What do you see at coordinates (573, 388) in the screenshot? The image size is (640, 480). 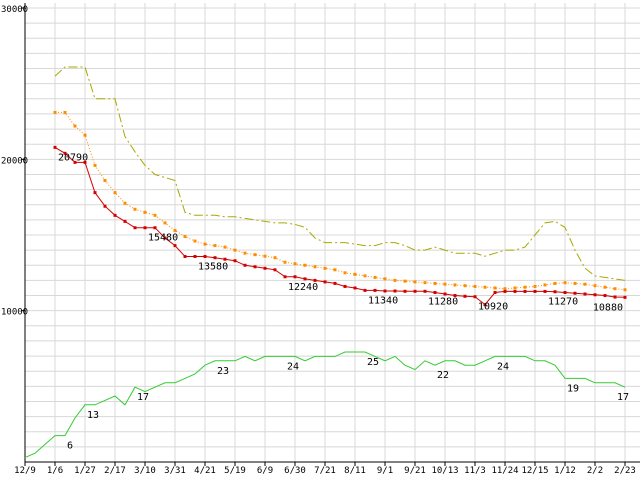 I see `count-point-label: 19` at bounding box center [573, 388].